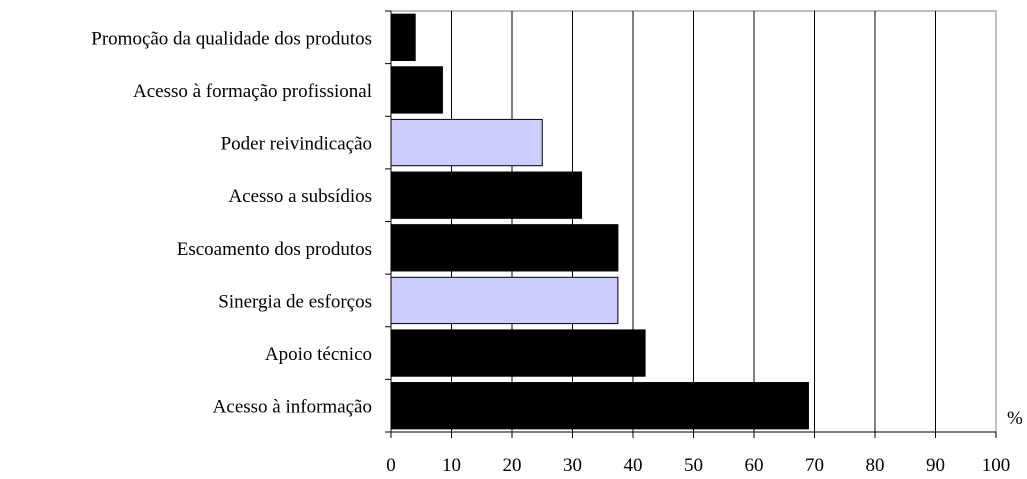 This screenshot has height=479, width=1027. I want to click on category-label-6: Apoio técnico, so click(318, 354).